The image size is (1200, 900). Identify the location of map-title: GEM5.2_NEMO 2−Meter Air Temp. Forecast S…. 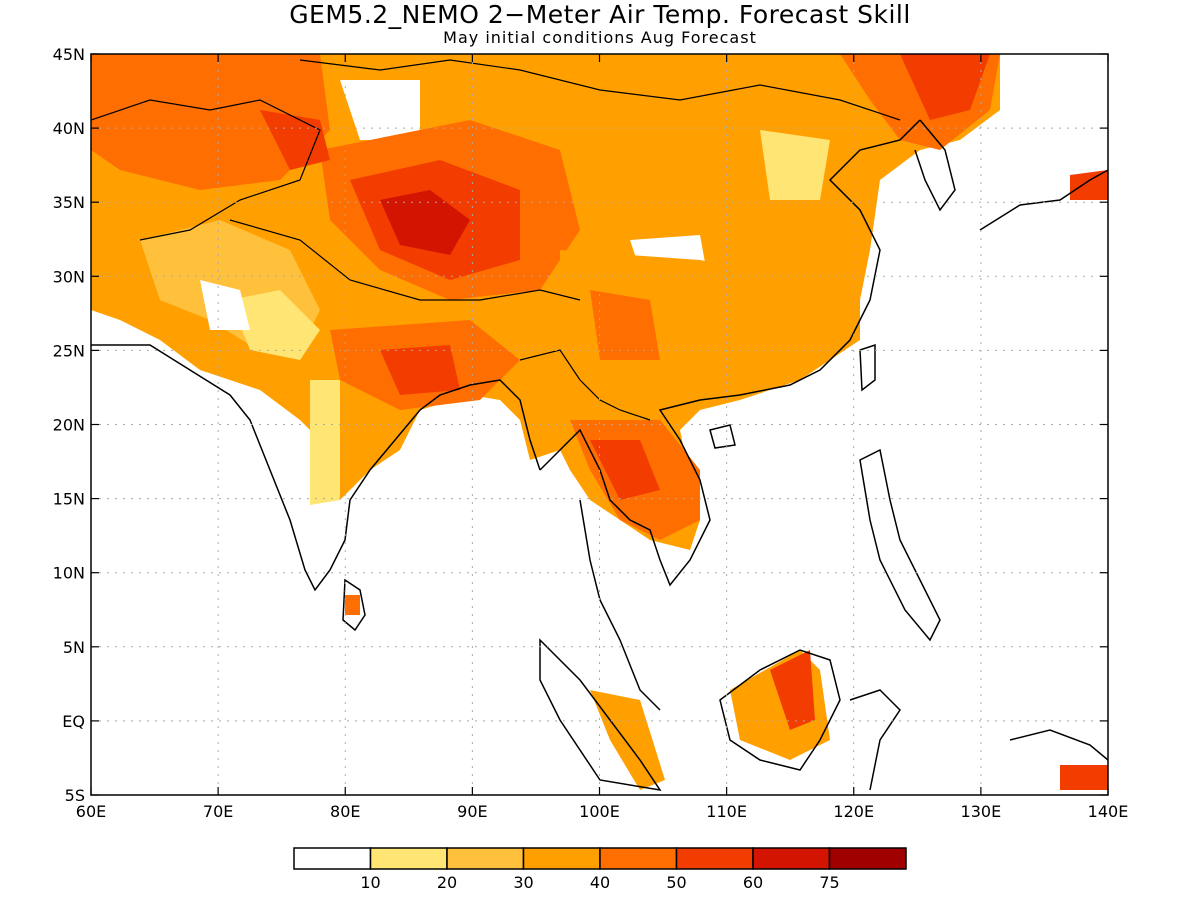
(600, 14).